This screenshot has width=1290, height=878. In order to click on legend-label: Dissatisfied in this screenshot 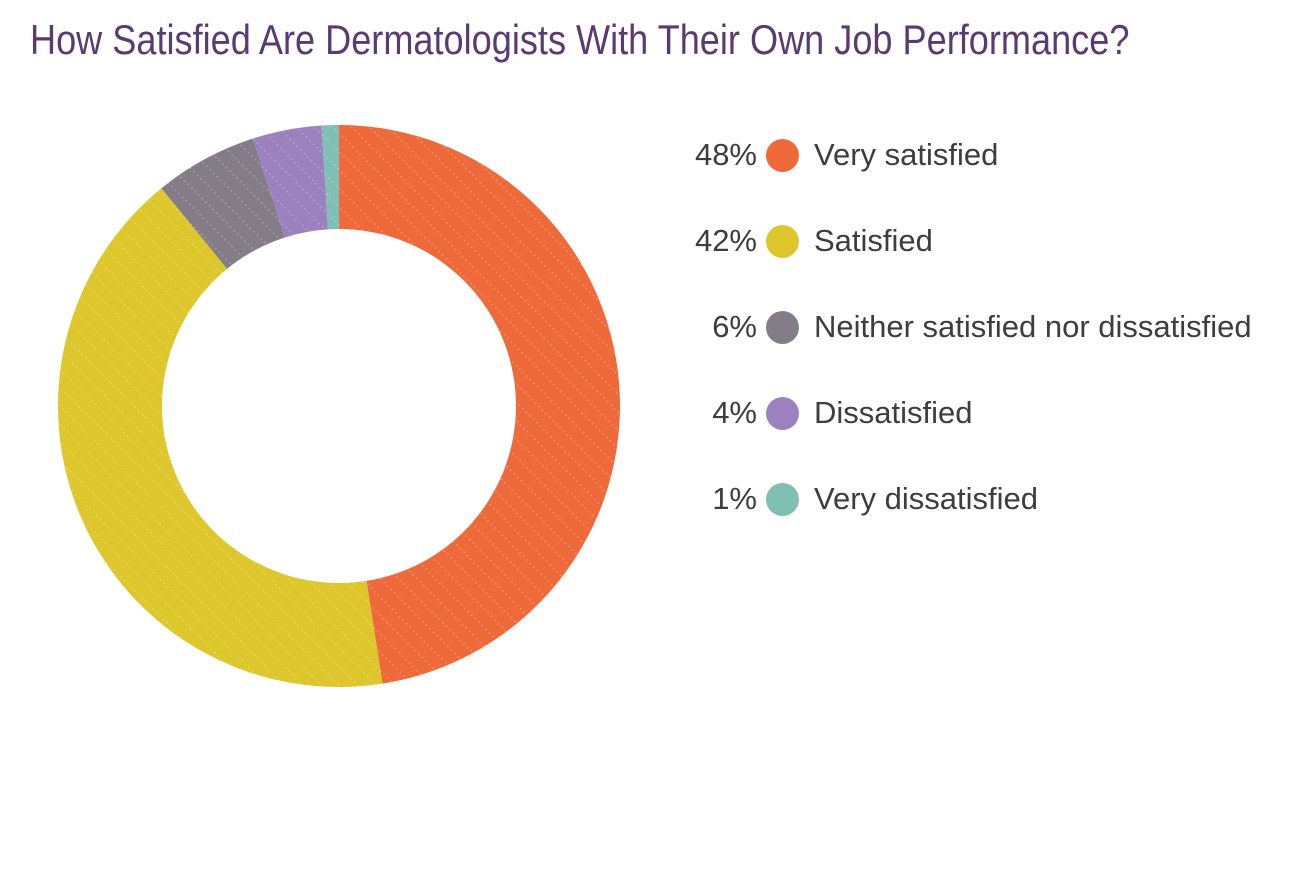, I will do `click(893, 412)`.